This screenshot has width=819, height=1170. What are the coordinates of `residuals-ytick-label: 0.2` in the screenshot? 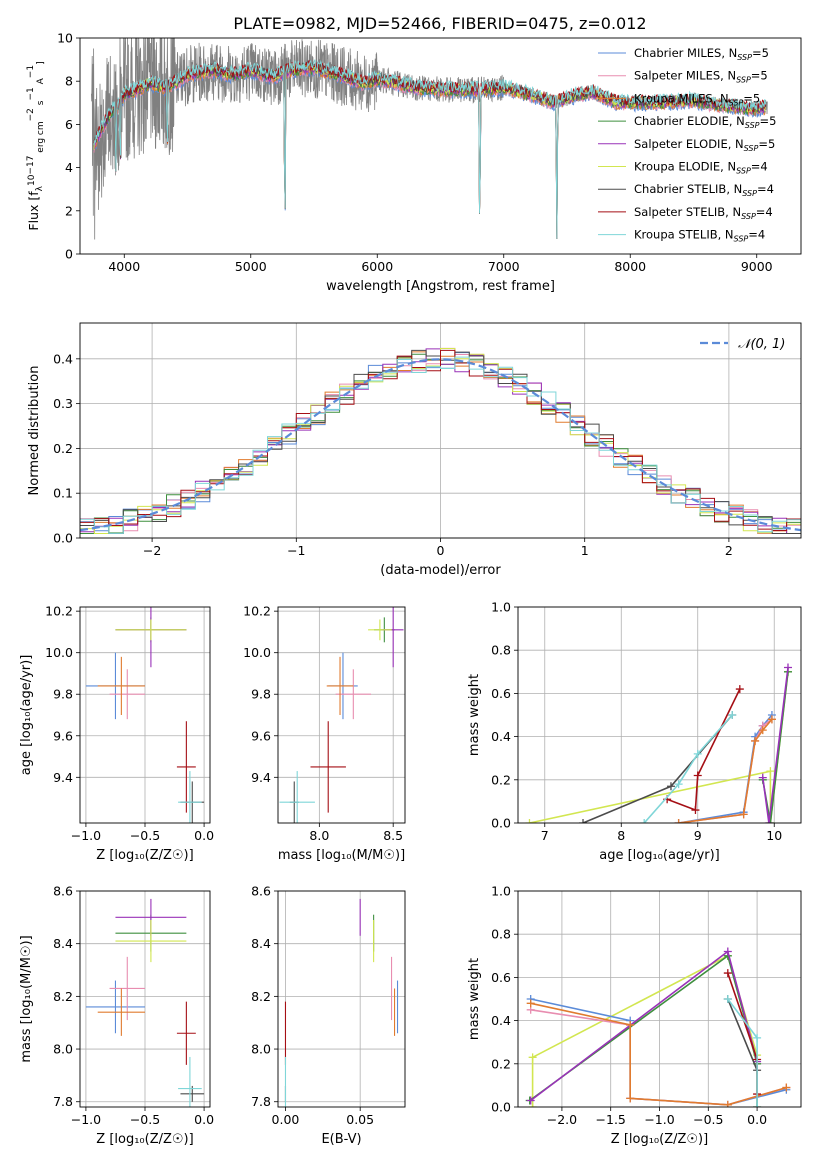 It's located at (63, 448).